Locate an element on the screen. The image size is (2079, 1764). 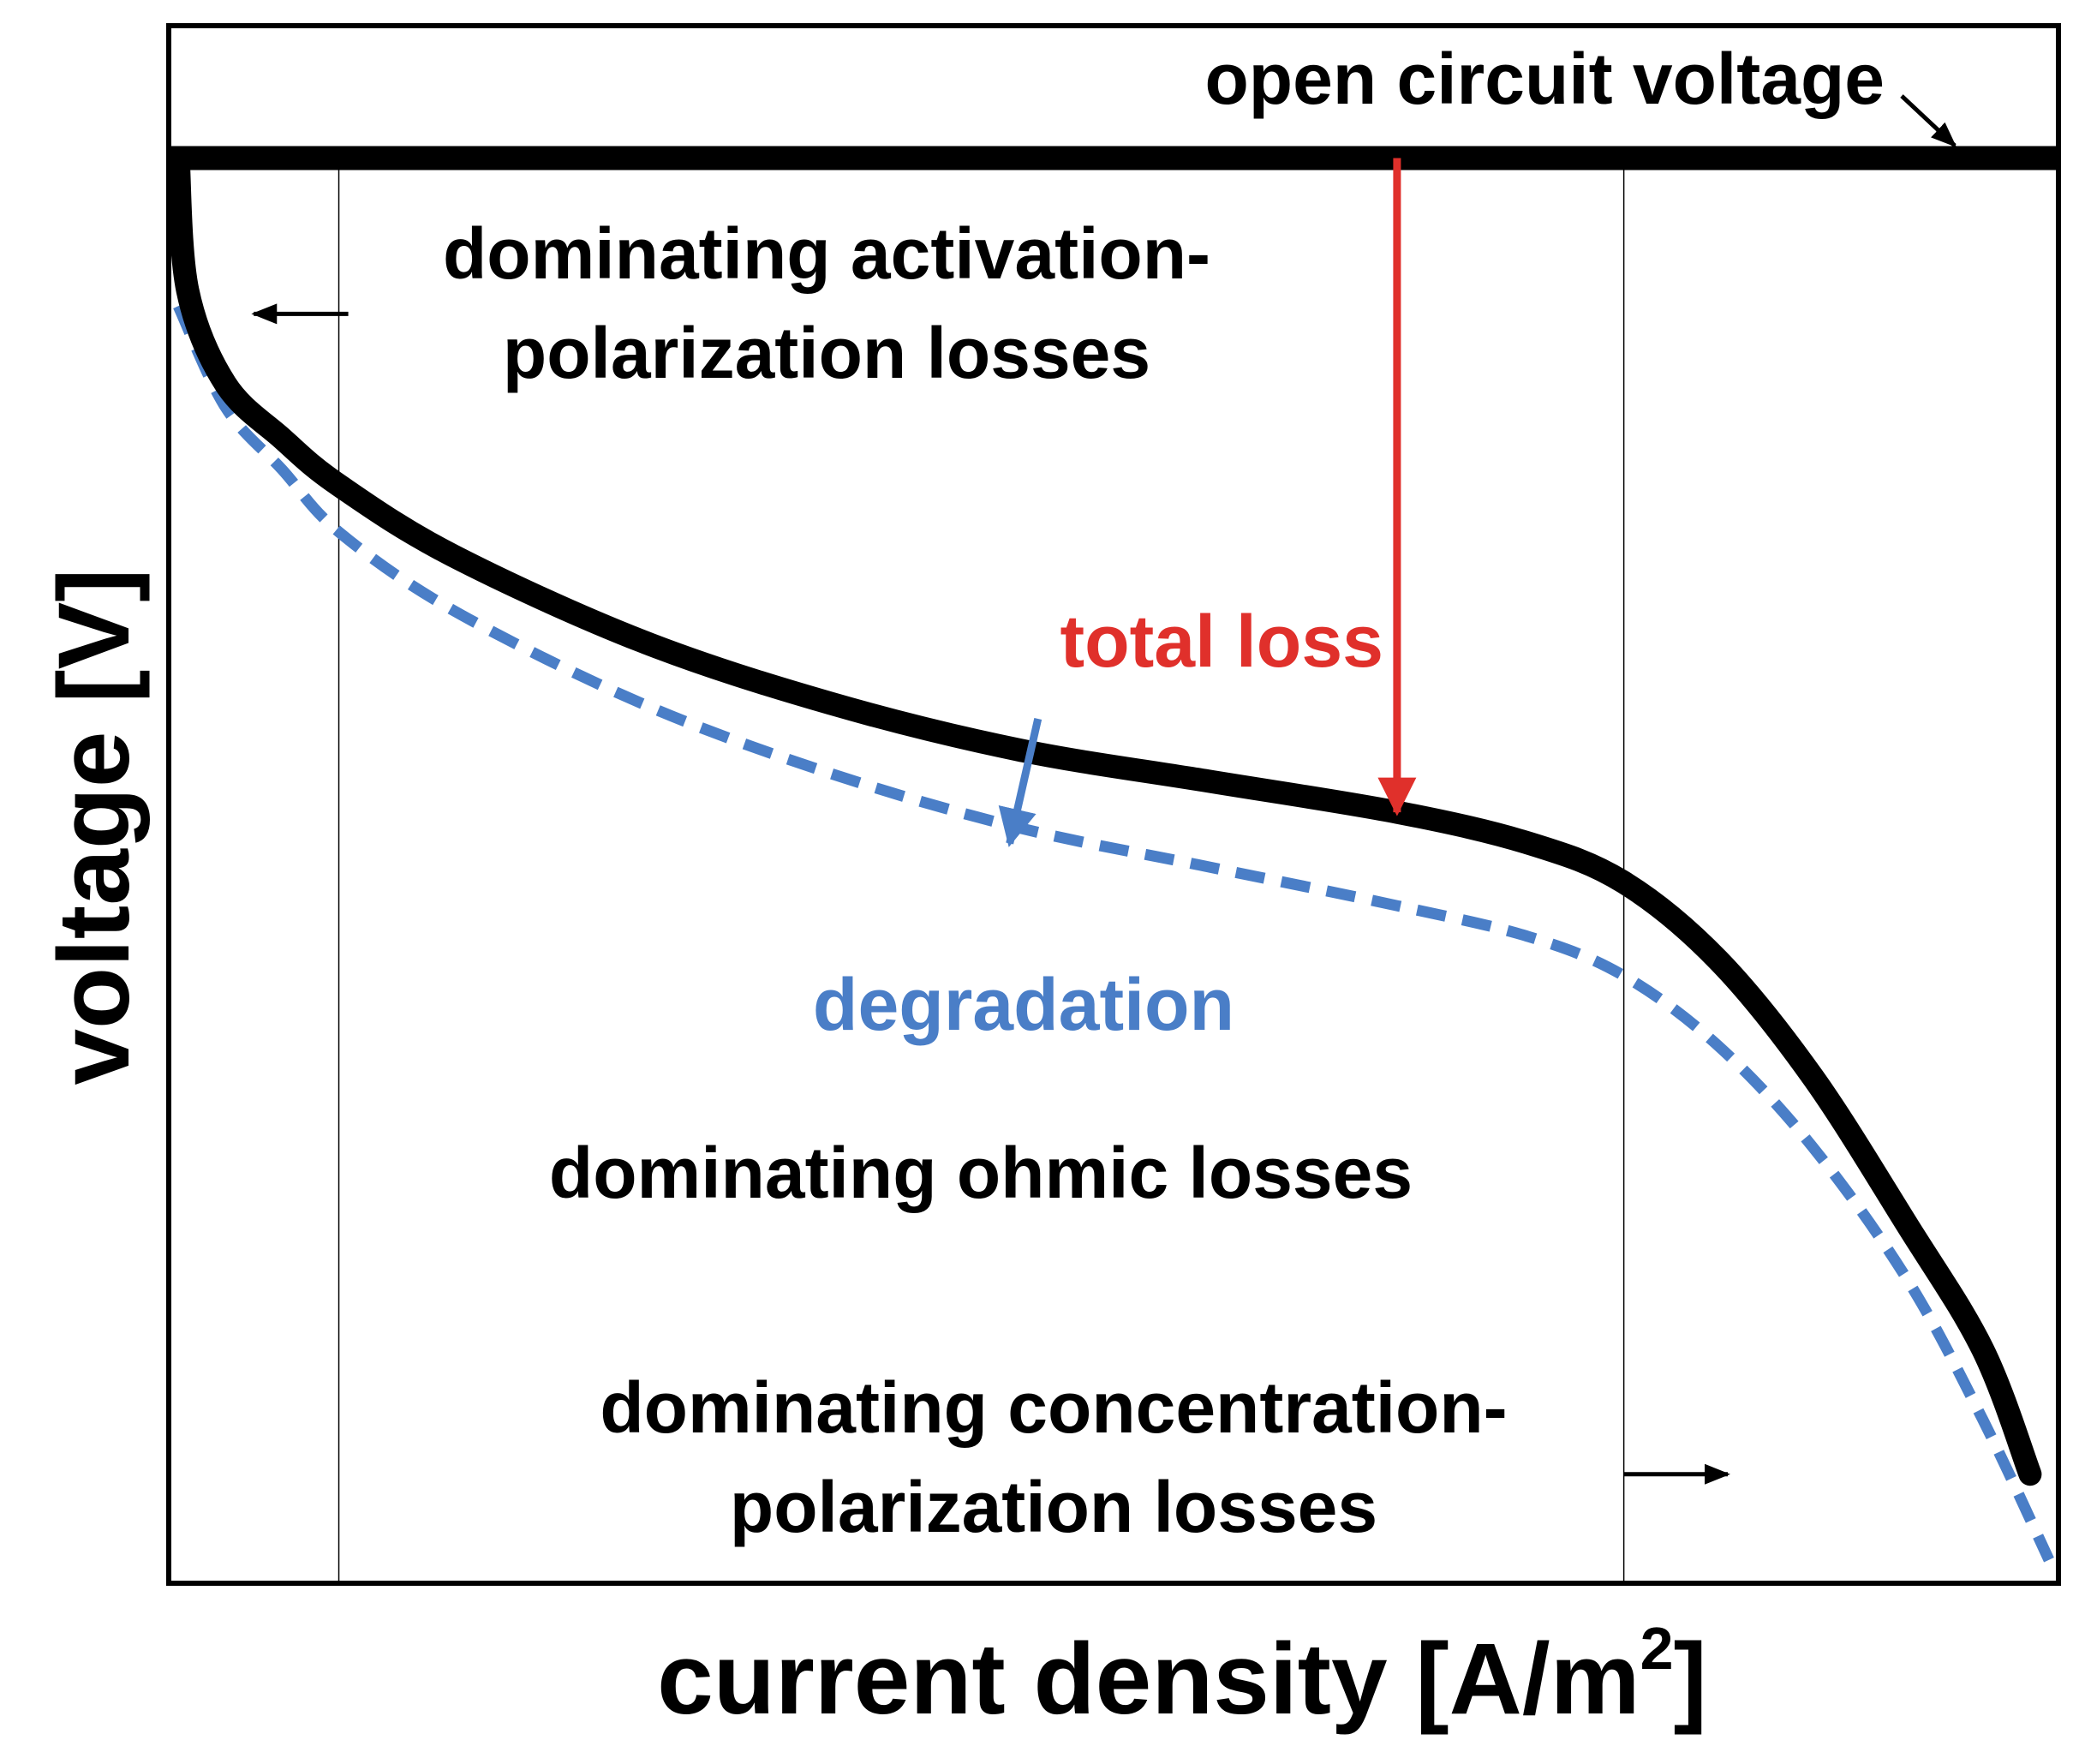
degradation-arrow is located at coordinates (1020, 782).